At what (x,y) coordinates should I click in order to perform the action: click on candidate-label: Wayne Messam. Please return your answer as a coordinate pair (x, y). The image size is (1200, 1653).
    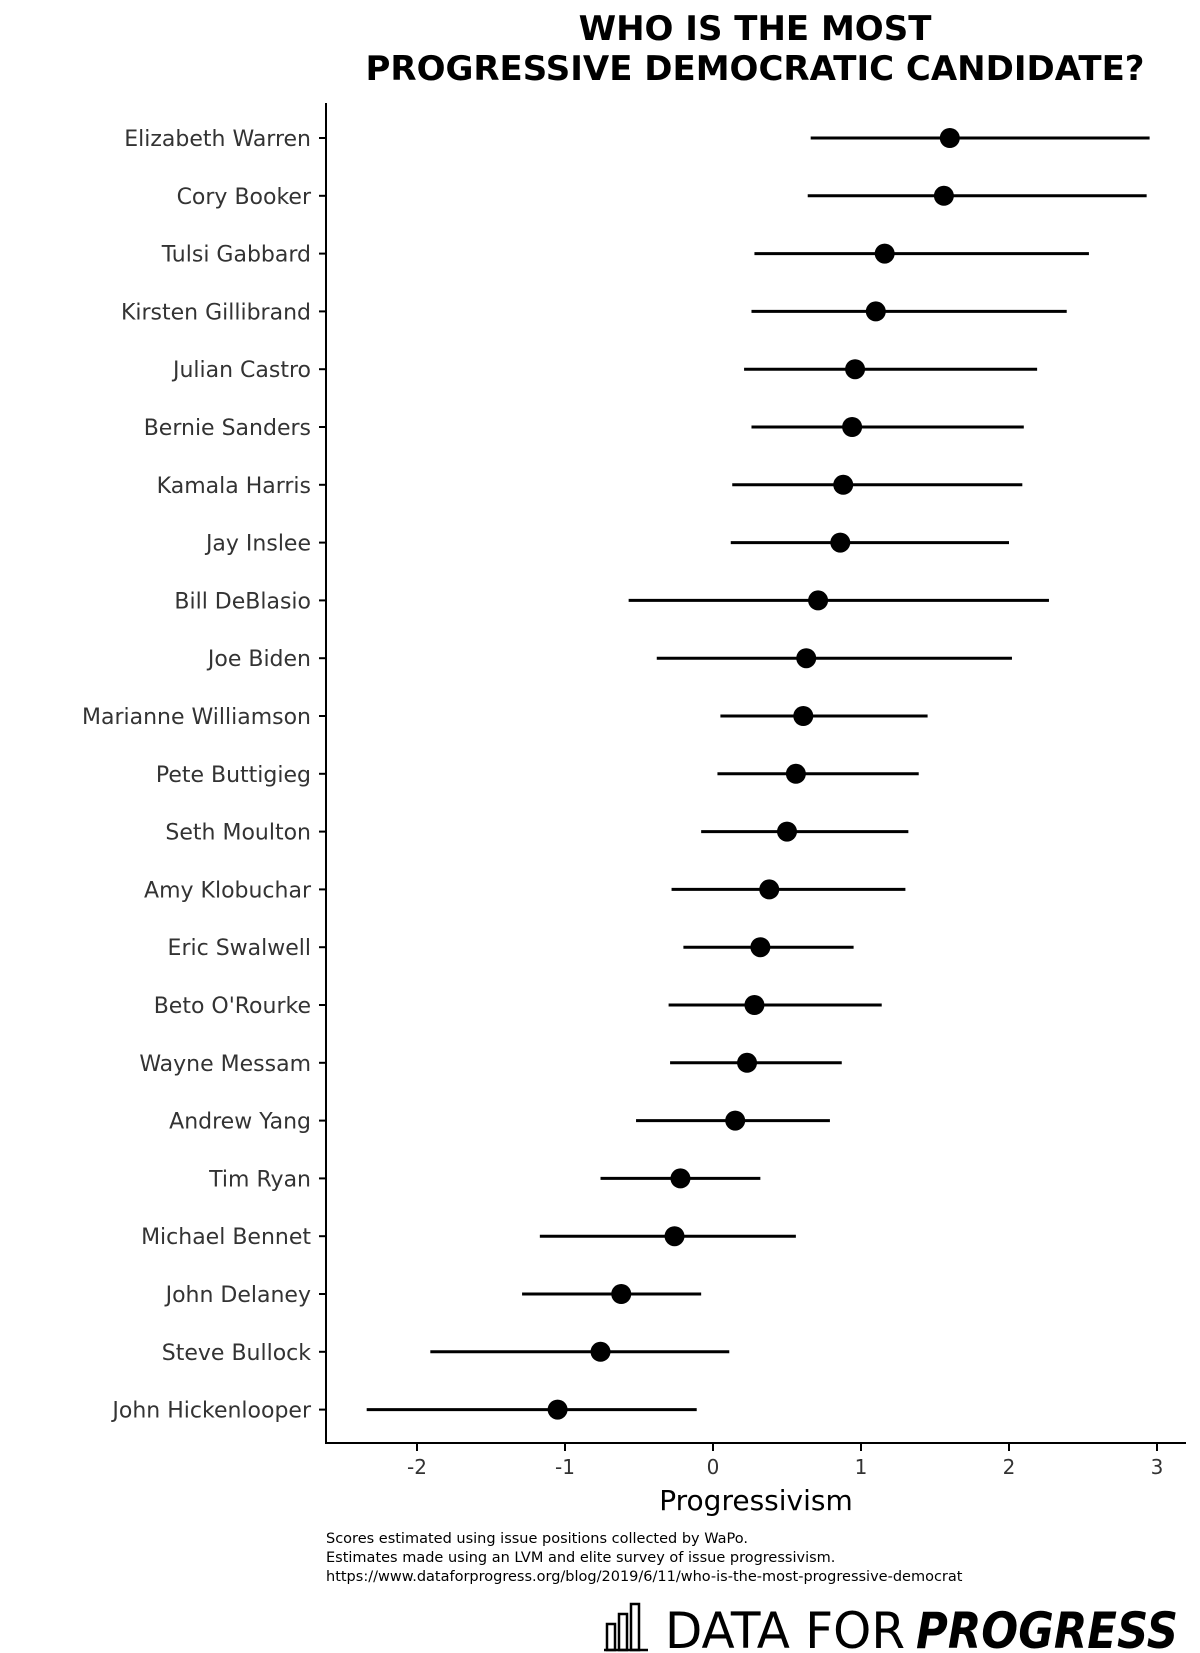
    Looking at the image, I should click on (225, 1064).